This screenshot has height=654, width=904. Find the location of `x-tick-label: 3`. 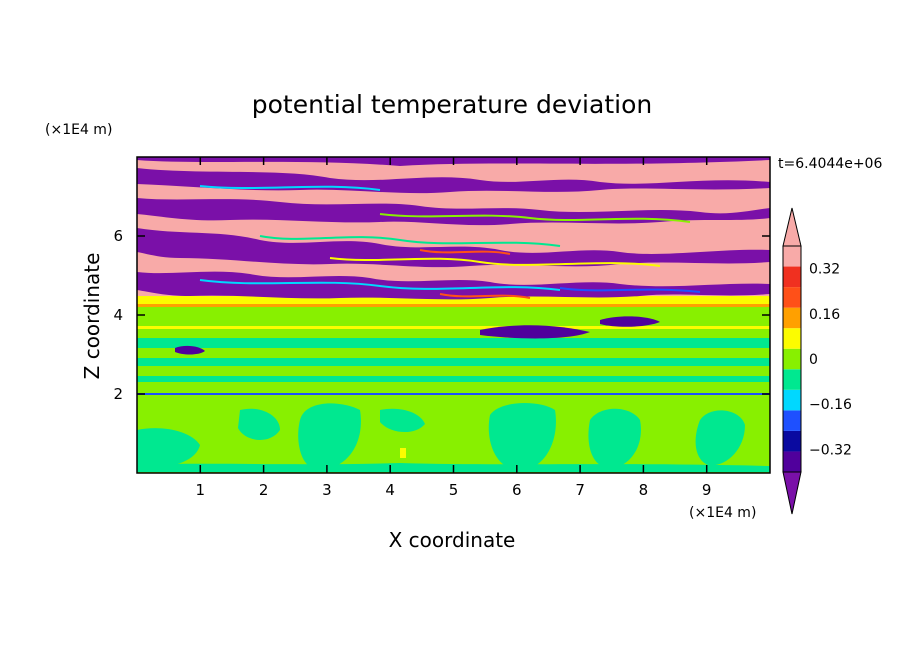

x-tick-label: 3 is located at coordinates (327, 490).